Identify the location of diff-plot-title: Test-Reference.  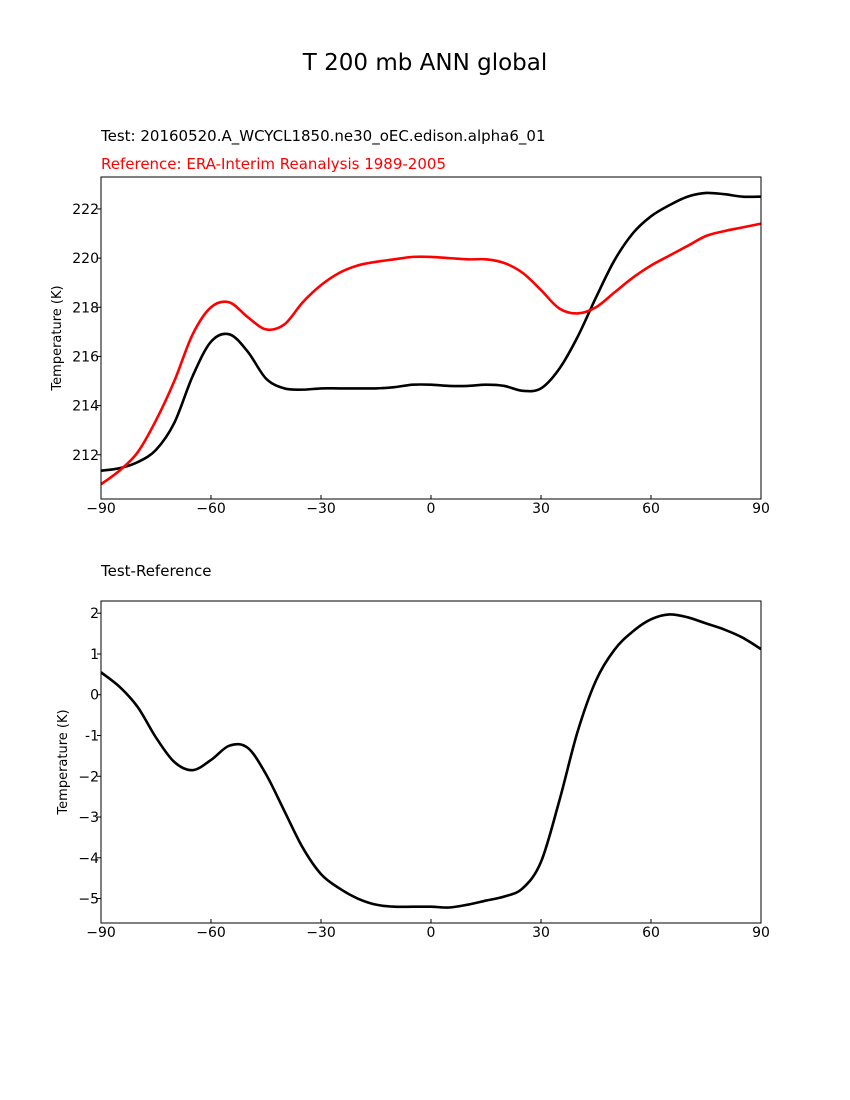
(156, 571).